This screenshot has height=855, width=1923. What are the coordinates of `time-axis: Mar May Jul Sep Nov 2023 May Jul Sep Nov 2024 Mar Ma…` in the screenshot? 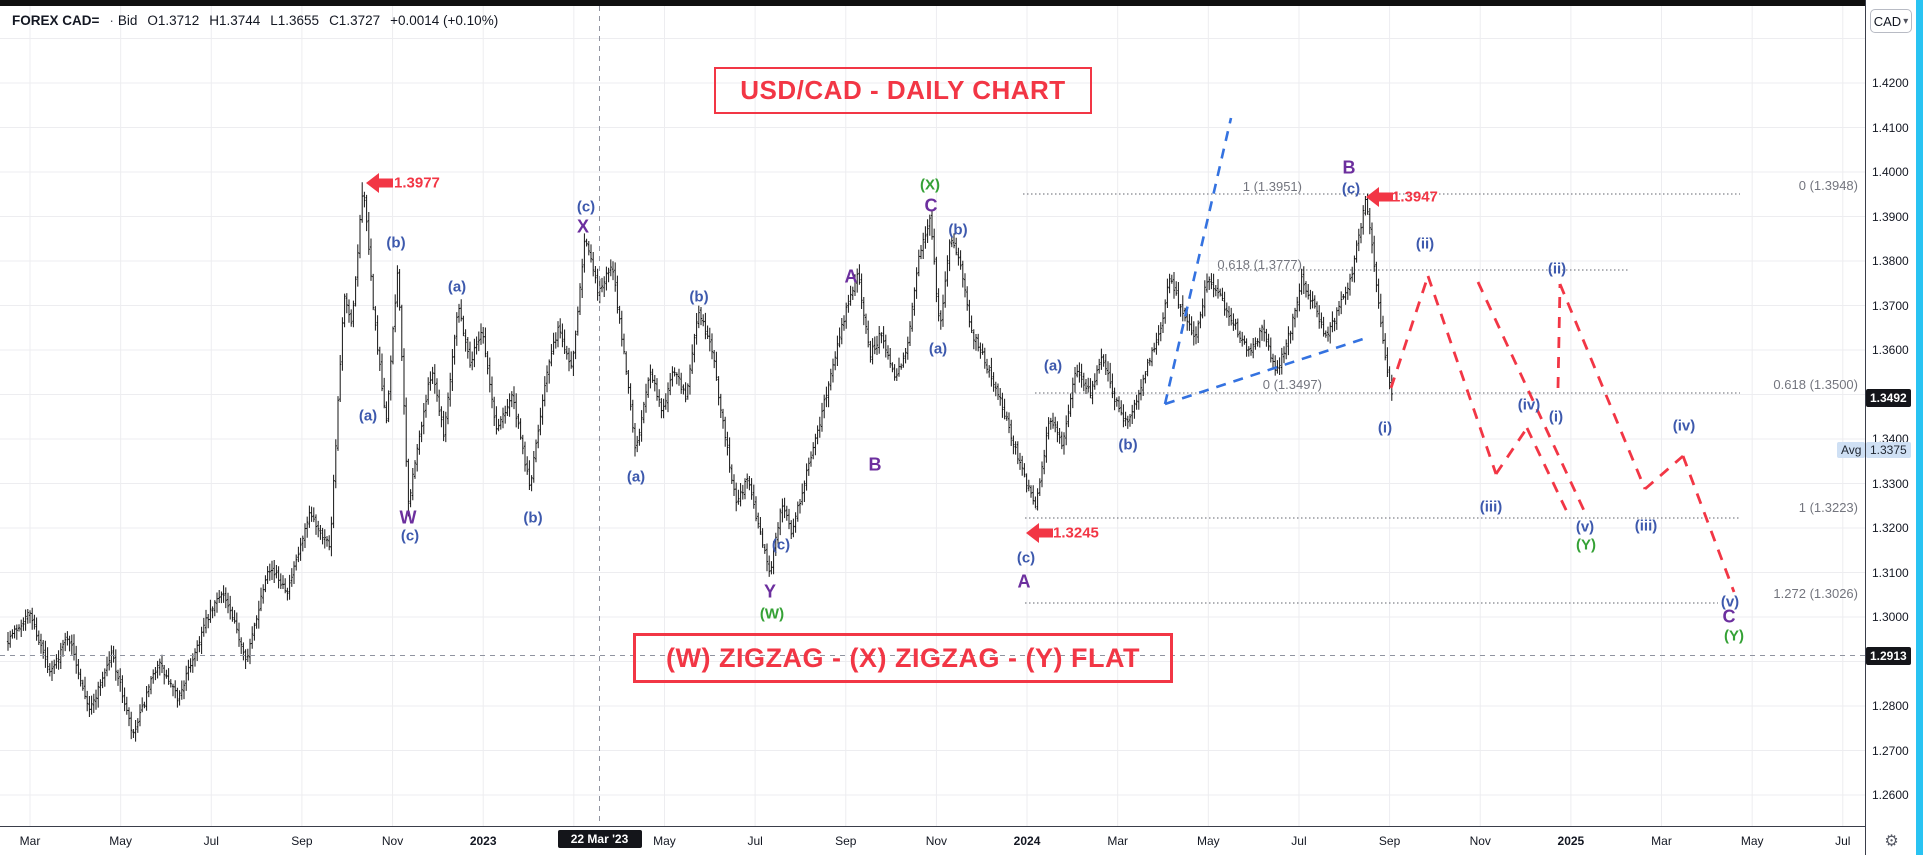 It's located at (932, 840).